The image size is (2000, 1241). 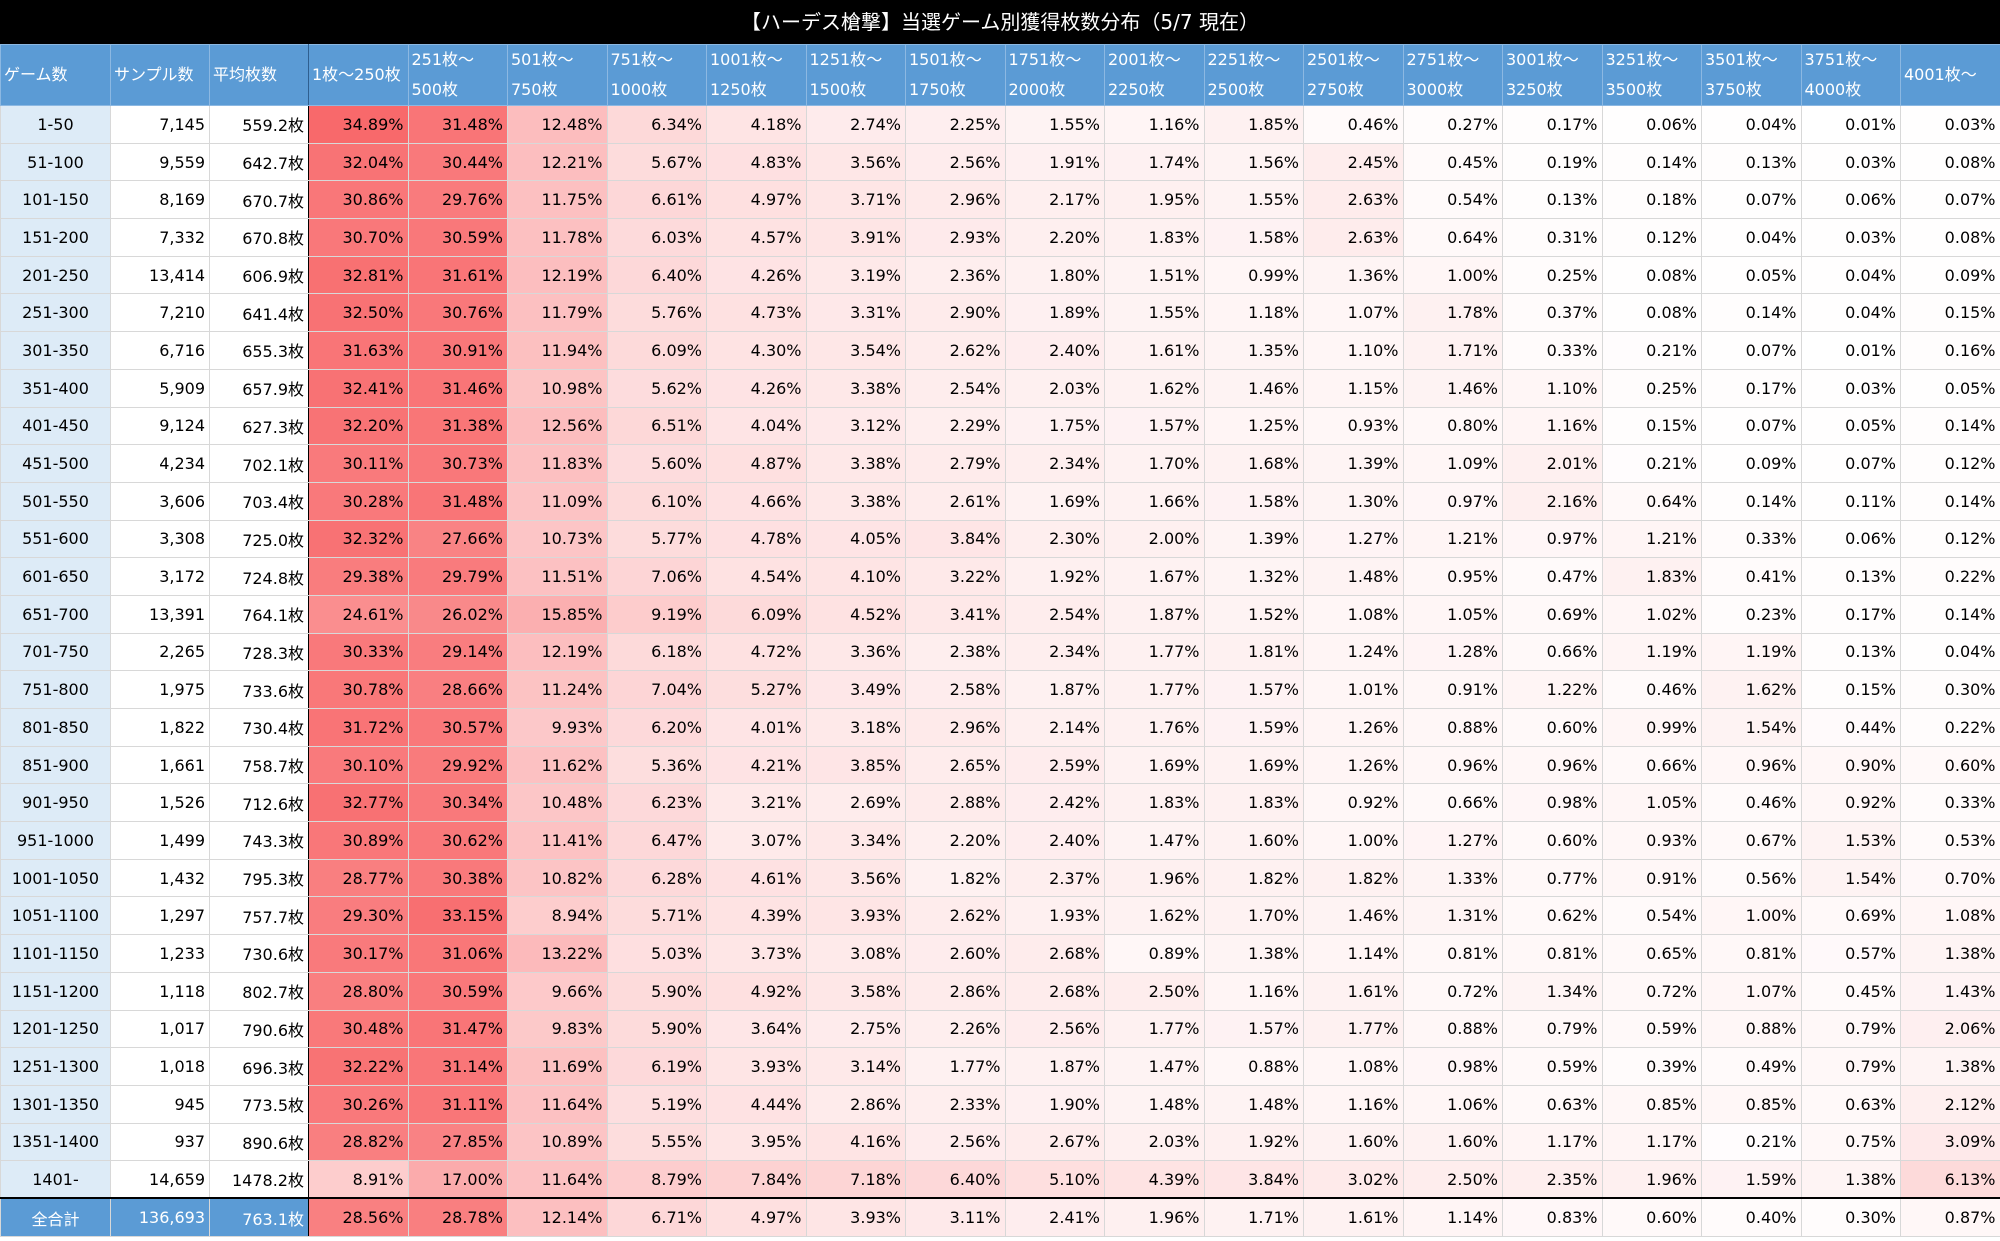 I want to click on average-coins-cell: 763.1枚, so click(x=259, y=1217).